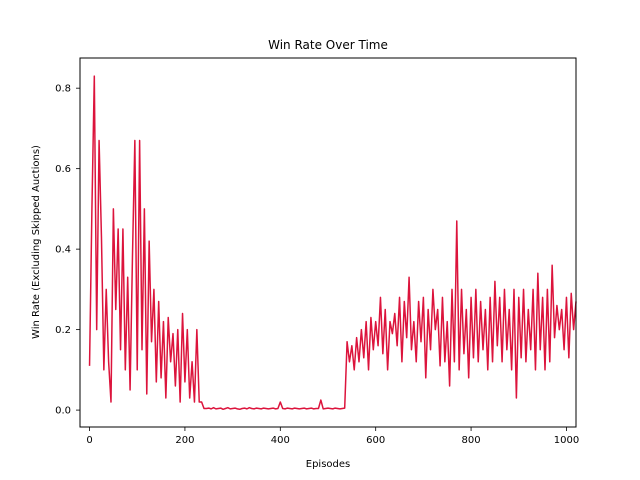 This screenshot has width=640, height=480. I want to click on y-tick-label: 0.0, so click(63, 411).